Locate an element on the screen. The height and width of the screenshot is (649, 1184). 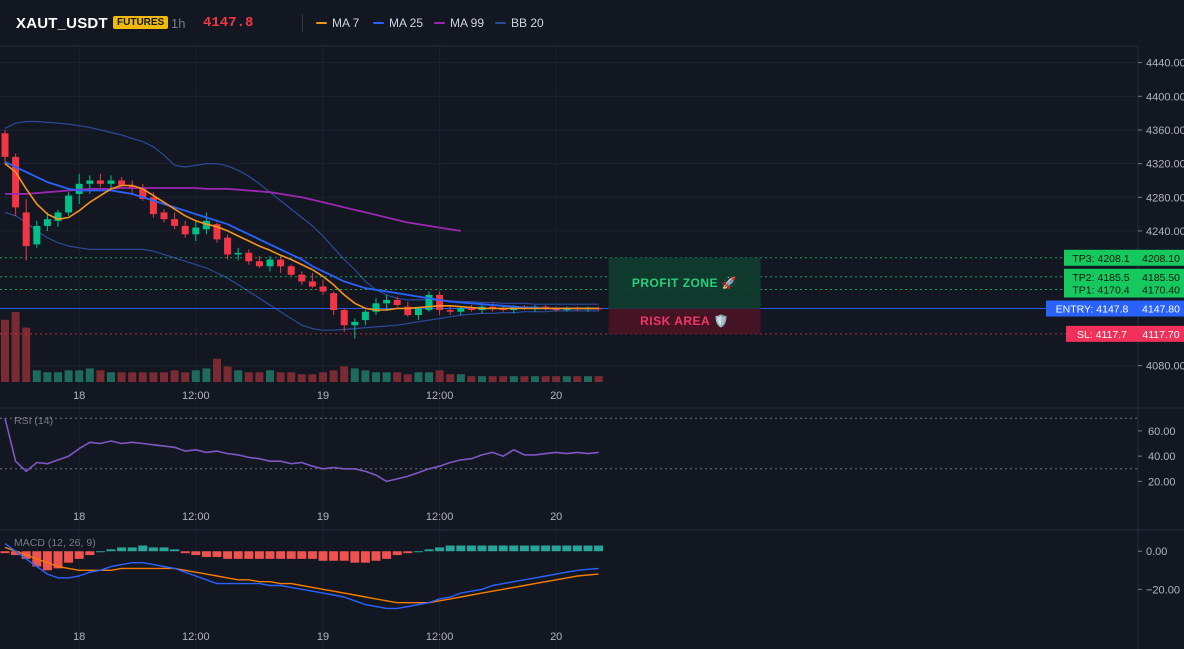
level-tag-tp: TP3: 4208.1 is located at coordinates (1100, 259).